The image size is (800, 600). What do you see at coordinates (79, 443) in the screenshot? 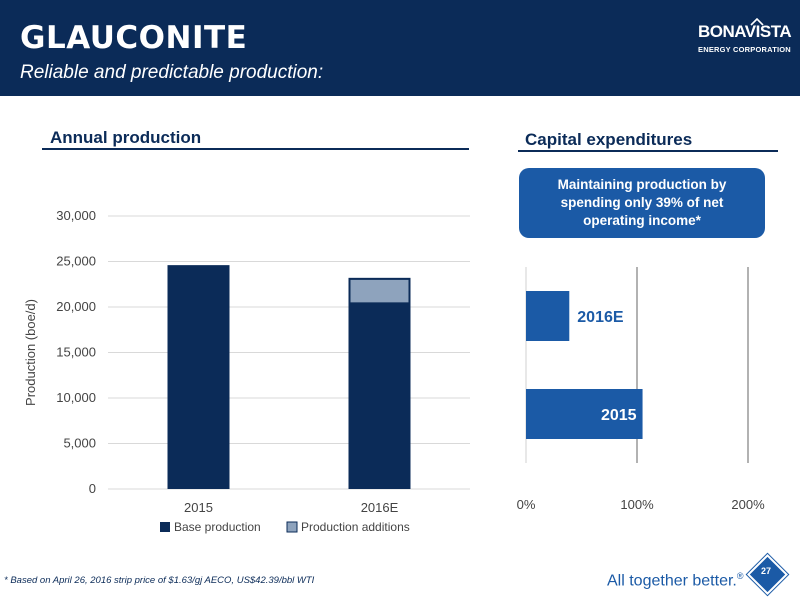
I see `y-tick-label: 5,000` at bounding box center [79, 443].